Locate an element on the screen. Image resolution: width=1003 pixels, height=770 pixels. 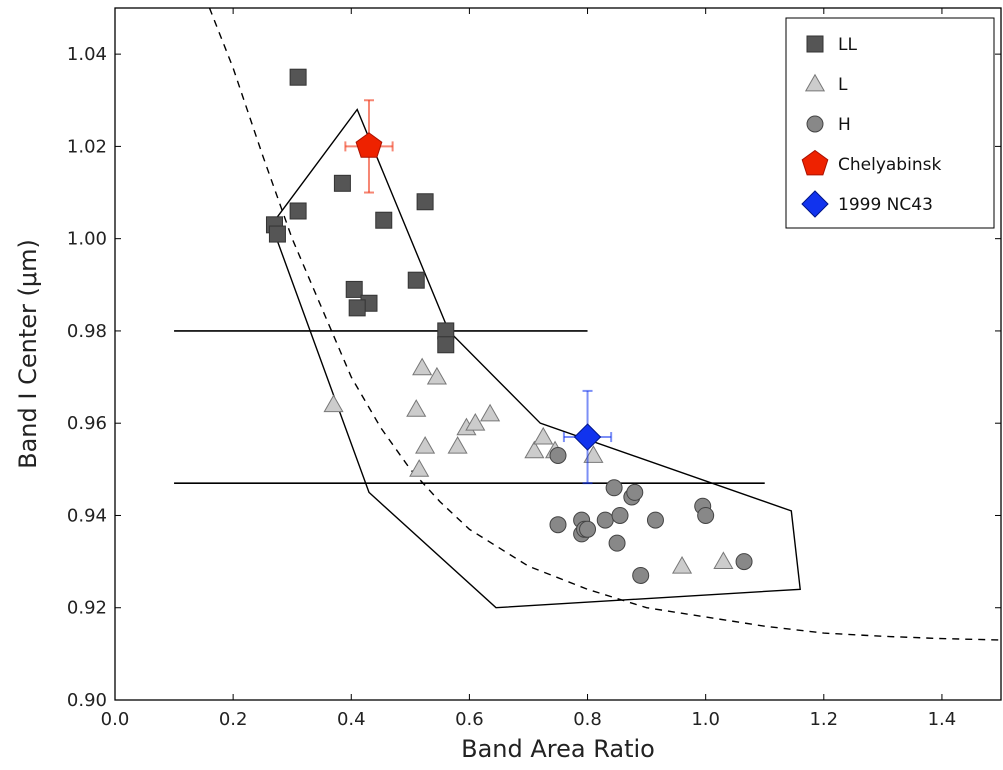
y-tick-label: 1.02 is located at coordinates (87, 146).